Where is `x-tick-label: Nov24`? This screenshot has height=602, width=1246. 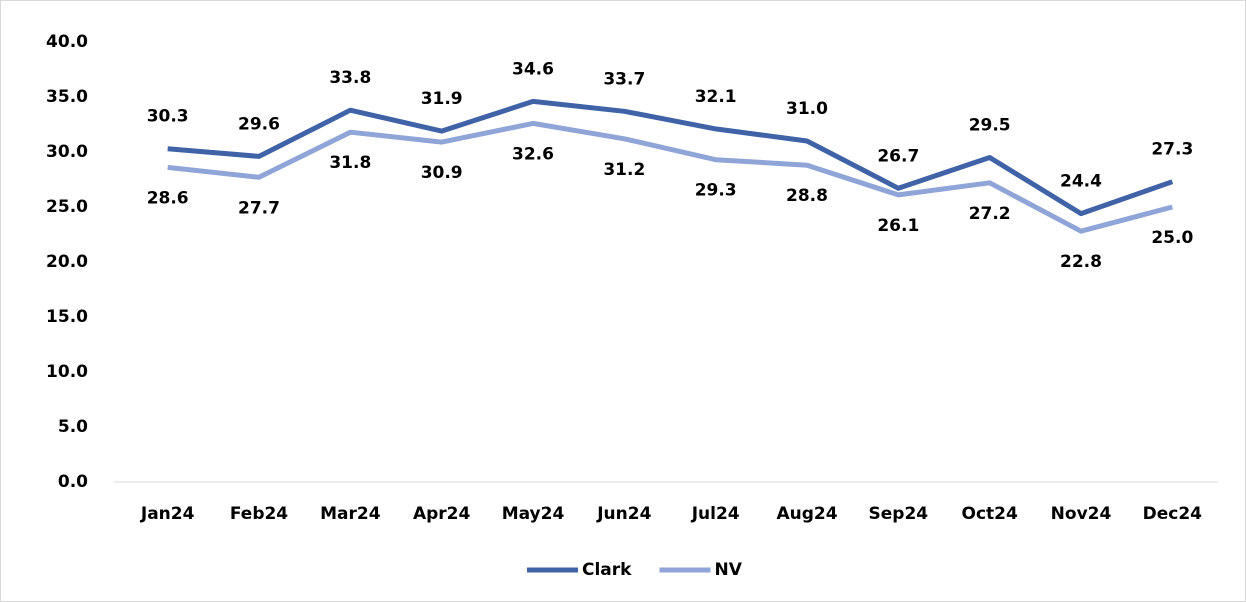 x-tick-label: Nov24 is located at coordinates (1081, 514).